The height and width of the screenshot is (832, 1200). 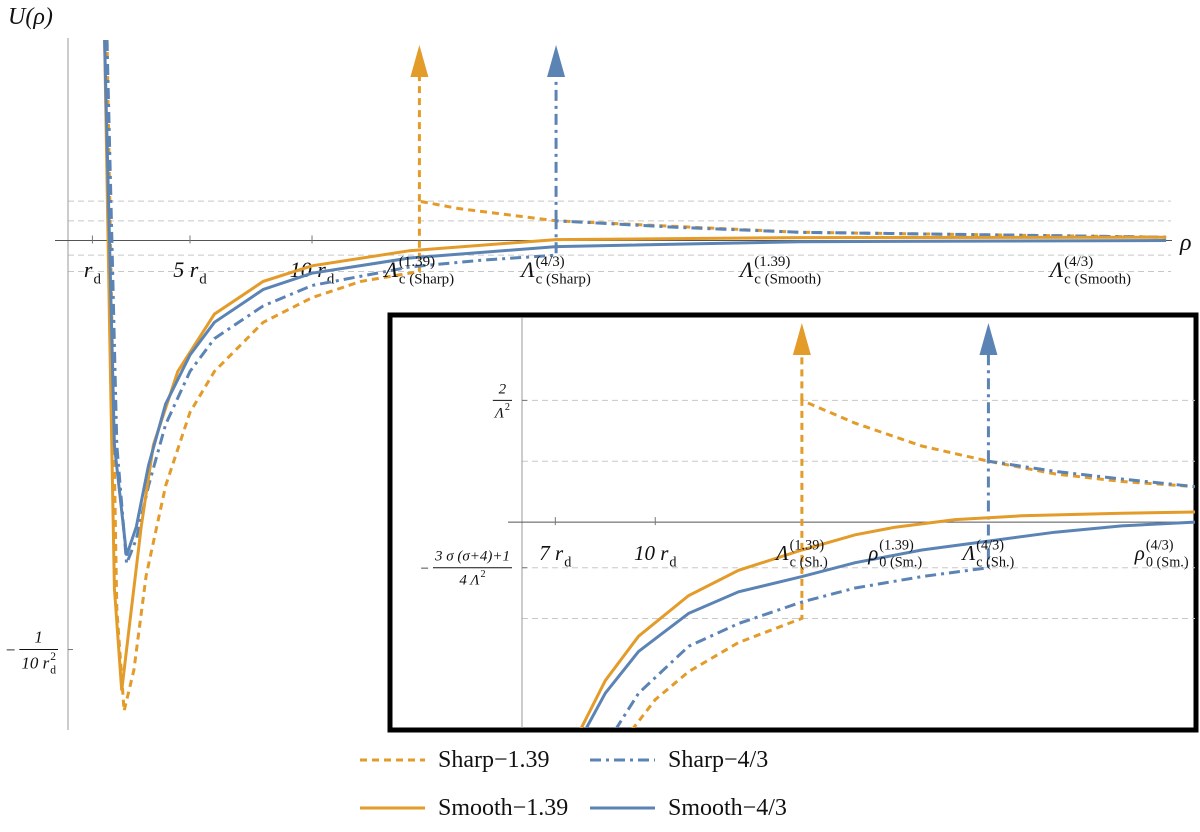 What do you see at coordinates (88, 269) in the screenshot?
I see `label: r` at bounding box center [88, 269].